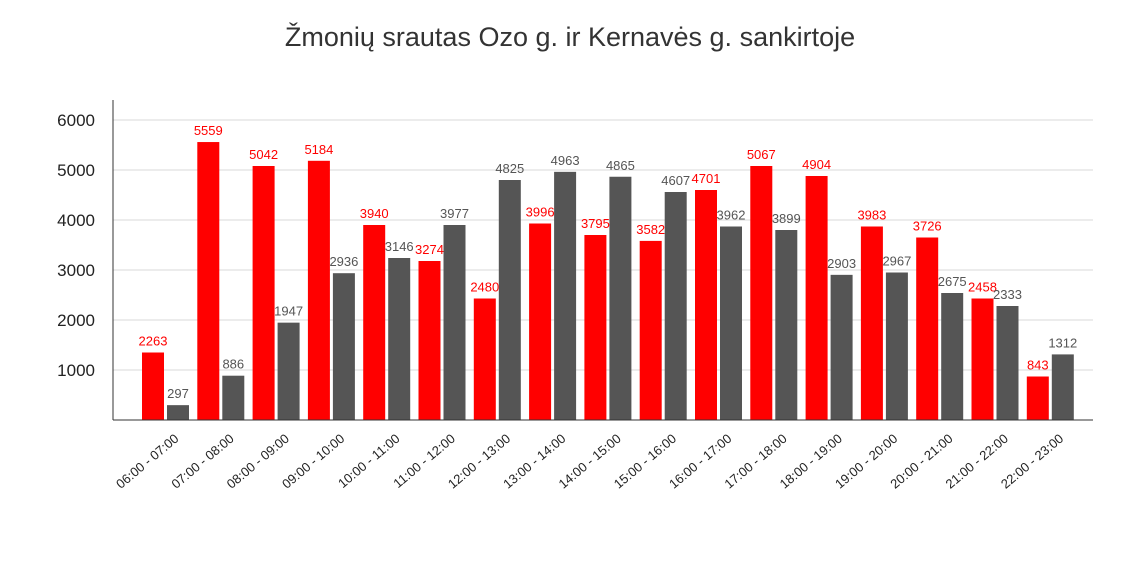  I want to click on data-label: 3795, so click(595, 223).